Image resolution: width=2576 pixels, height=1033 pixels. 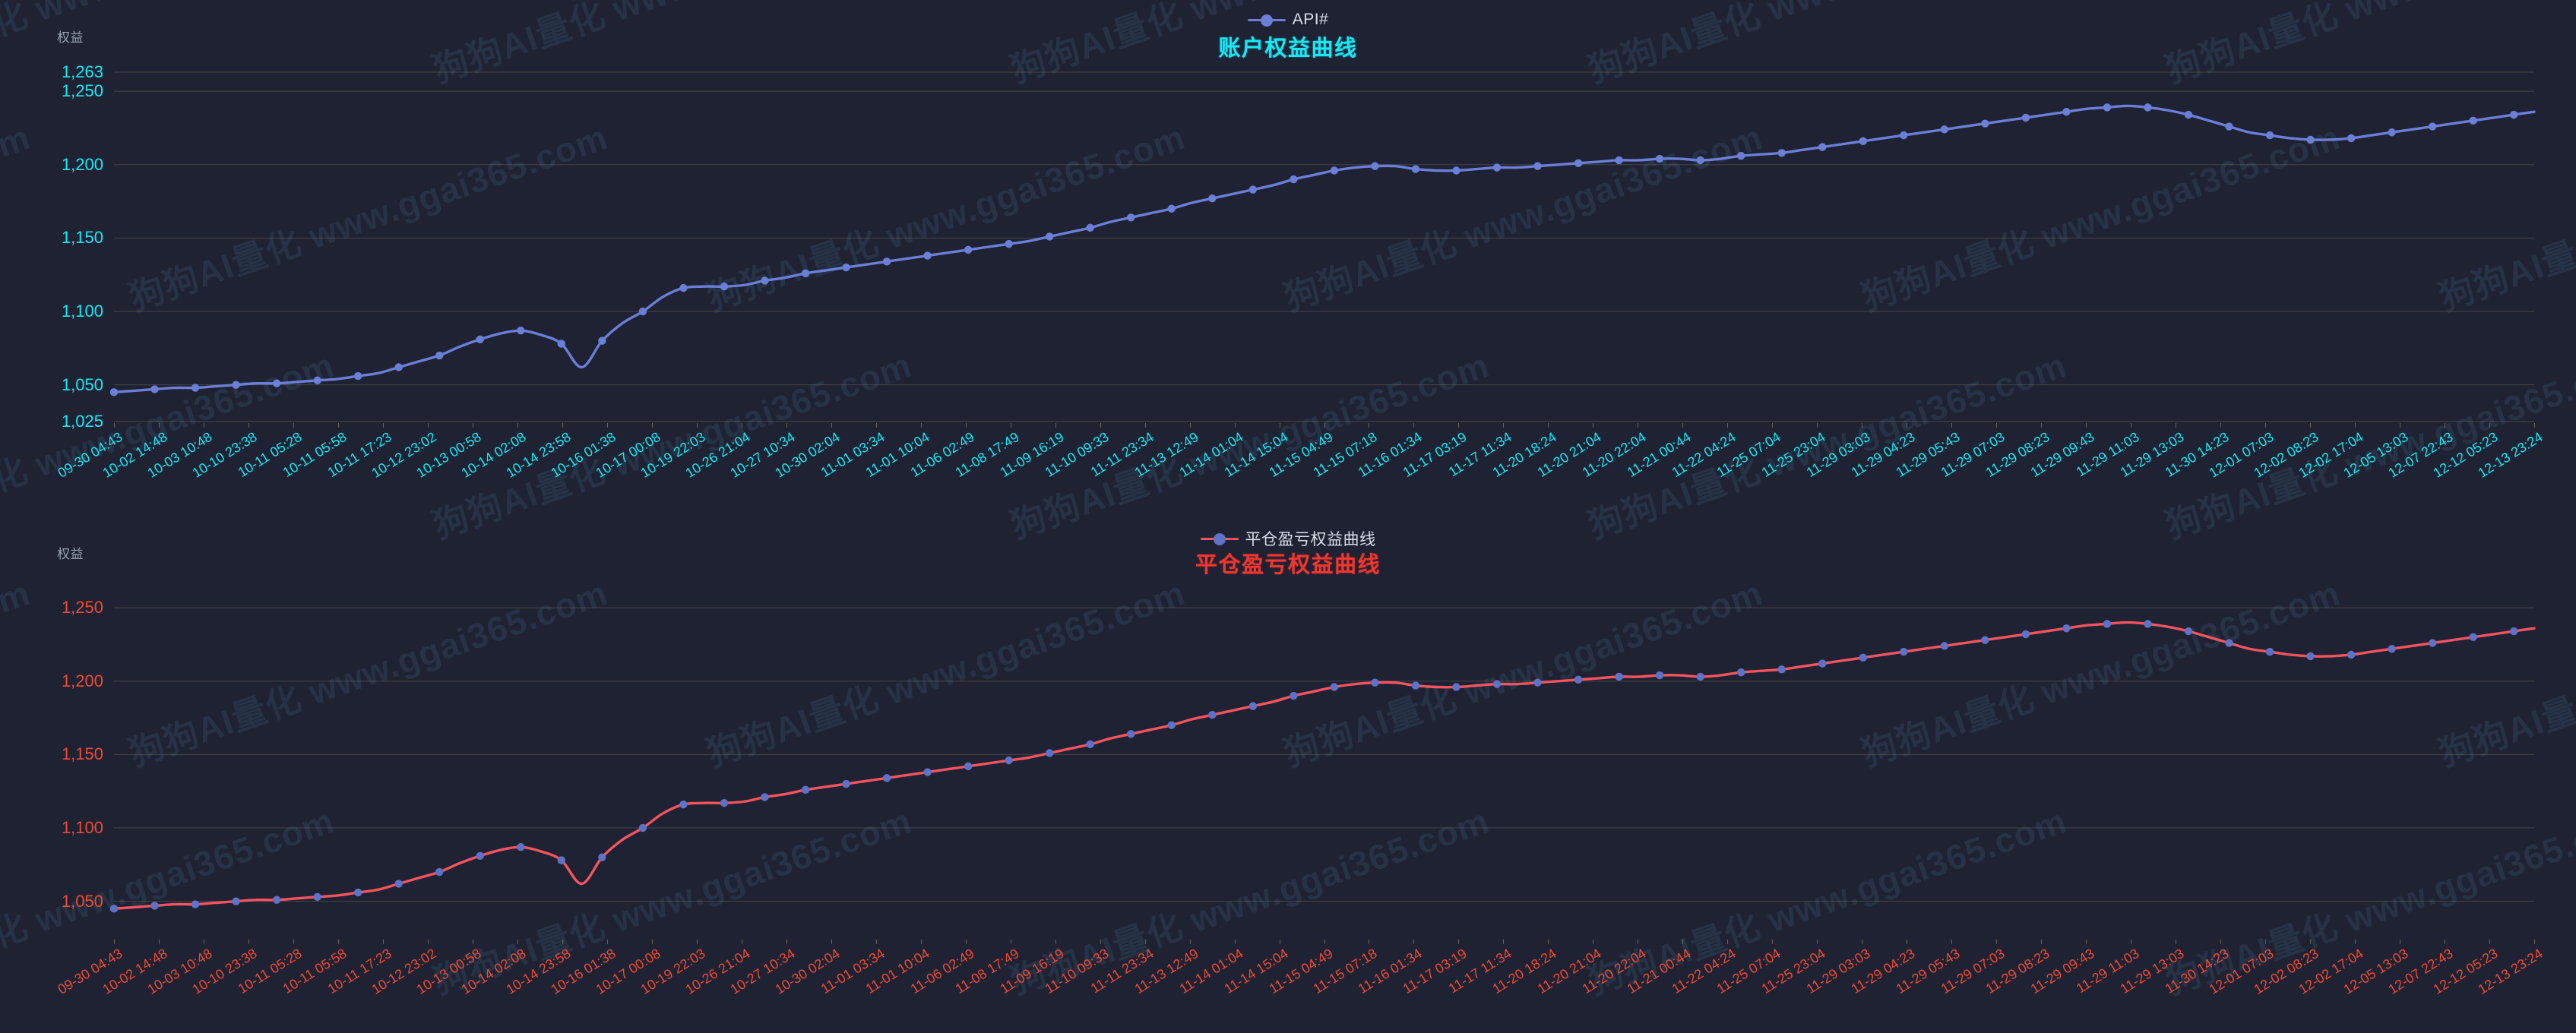 What do you see at coordinates (82, 71) in the screenshot?
I see `y-tick-label: 1,263` at bounding box center [82, 71].